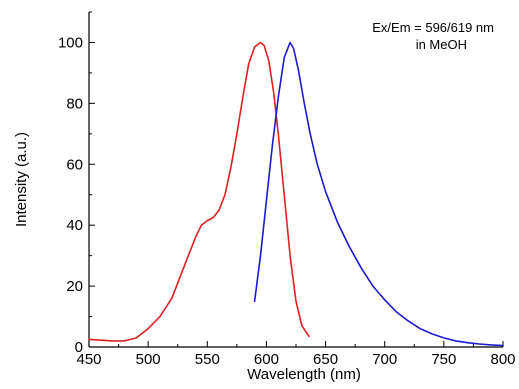 This screenshot has width=519, height=389. I want to click on x-tick-label: 700, so click(384, 359).